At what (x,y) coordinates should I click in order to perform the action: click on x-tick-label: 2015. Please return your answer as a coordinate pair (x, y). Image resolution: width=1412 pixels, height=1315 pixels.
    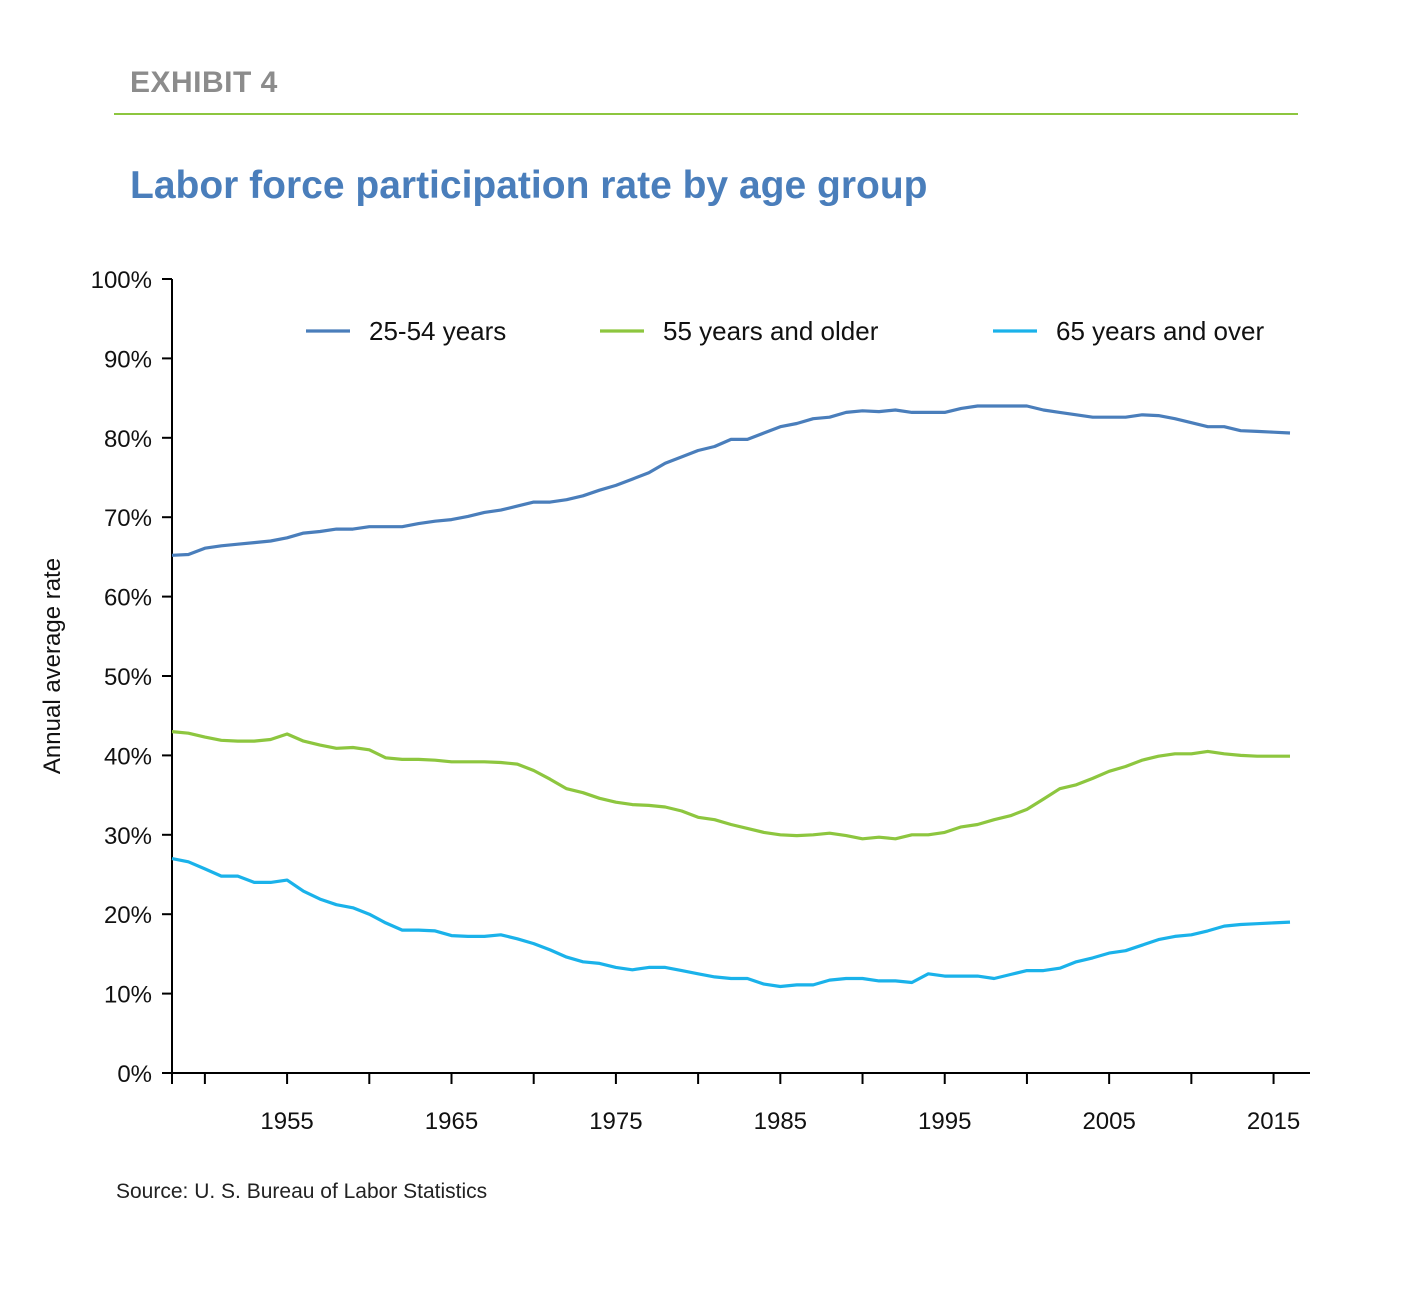
    Looking at the image, I should click on (1273, 1121).